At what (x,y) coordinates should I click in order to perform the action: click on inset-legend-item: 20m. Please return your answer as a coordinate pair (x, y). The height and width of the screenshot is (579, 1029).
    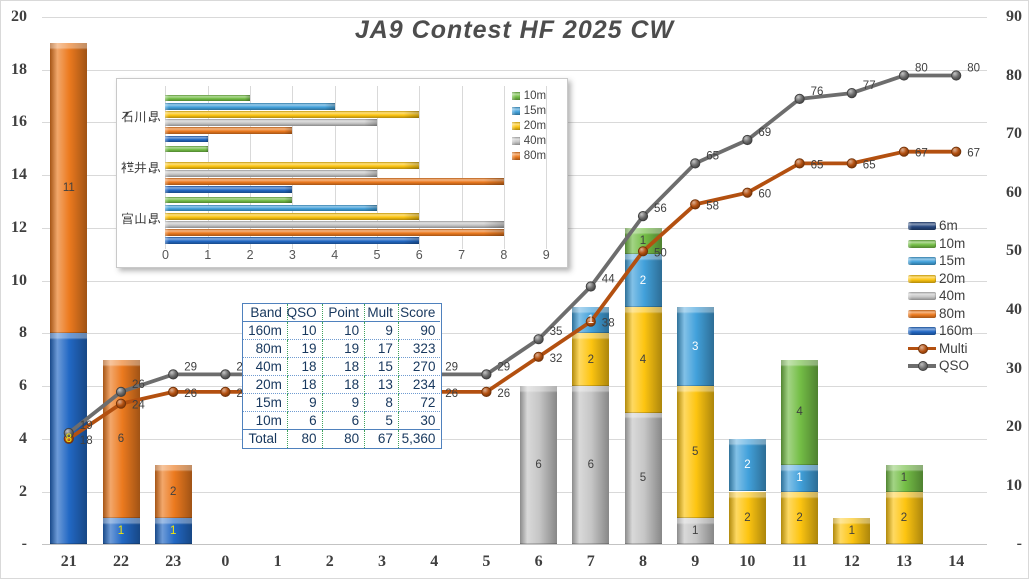
    Looking at the image, I should click on (529, 126).